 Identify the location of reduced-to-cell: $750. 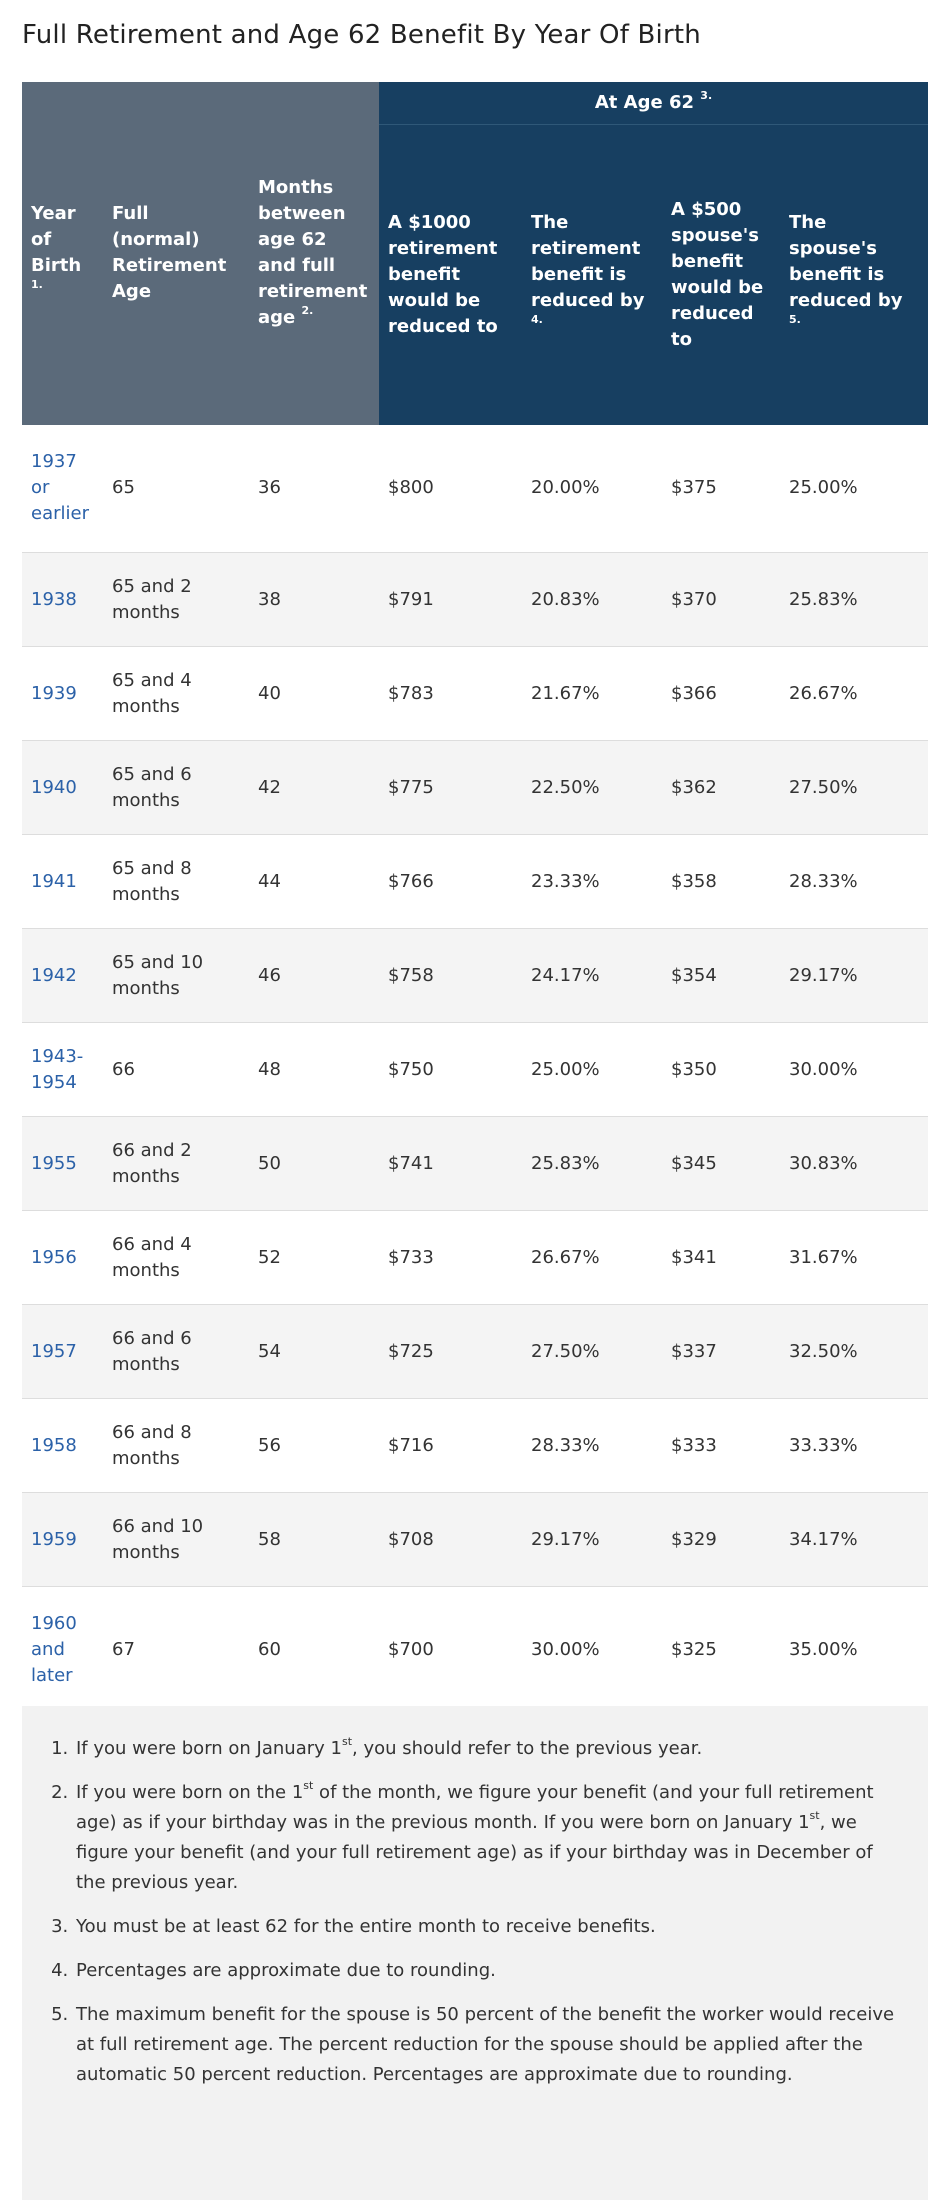
(450, 1069).